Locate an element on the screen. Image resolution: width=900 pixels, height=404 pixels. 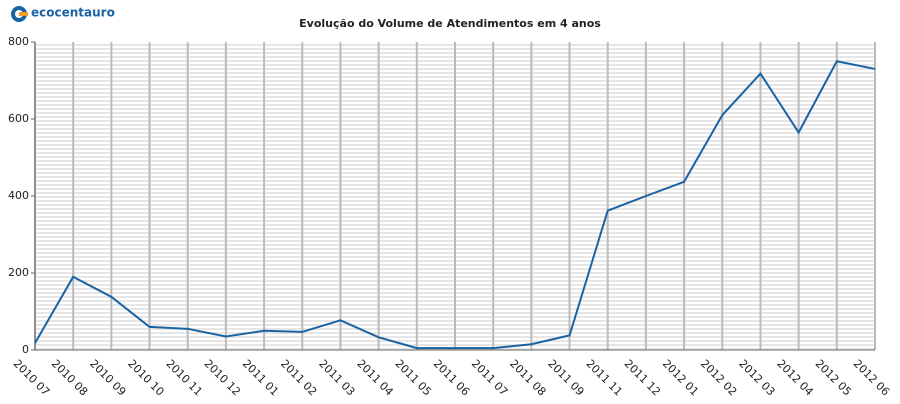
x-tick-label: 2010 11 is located at coordinates (183, 377).